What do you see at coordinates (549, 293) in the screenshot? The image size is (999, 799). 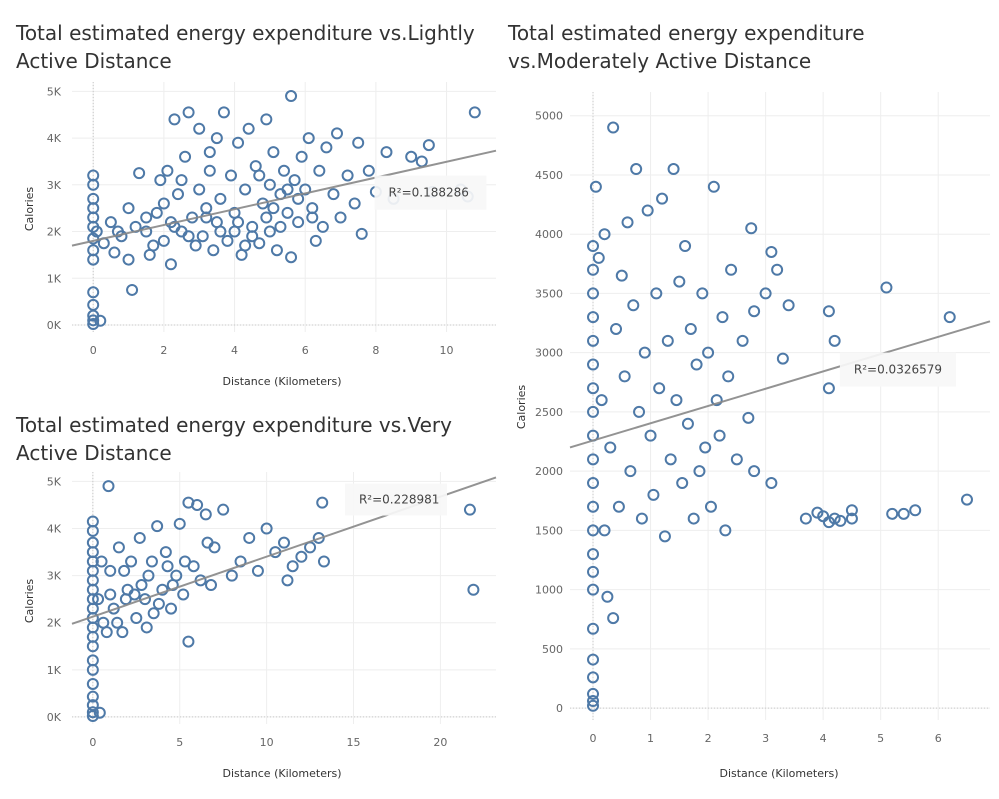 I see `y-tick-label: 3500` at bounding box center [549, 293].